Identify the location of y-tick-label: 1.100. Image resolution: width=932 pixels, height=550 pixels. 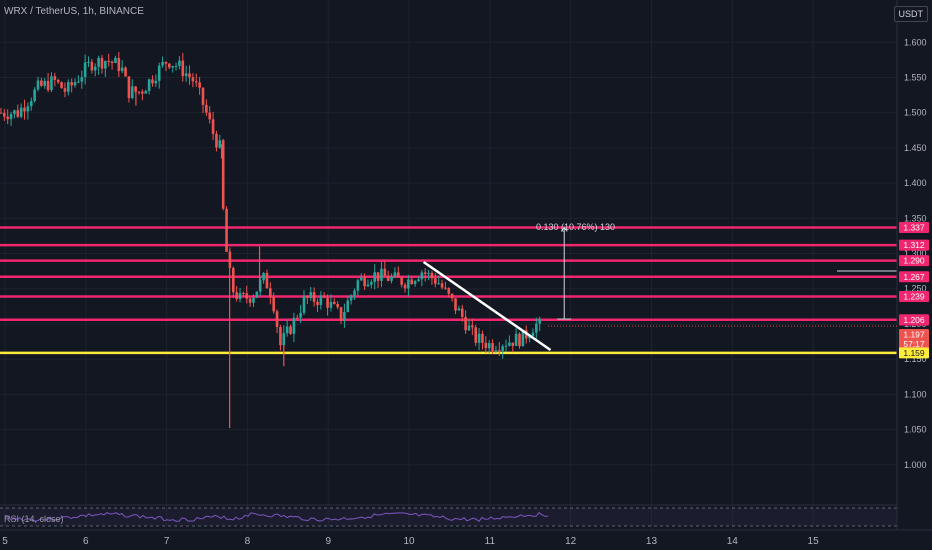
(915, 394).